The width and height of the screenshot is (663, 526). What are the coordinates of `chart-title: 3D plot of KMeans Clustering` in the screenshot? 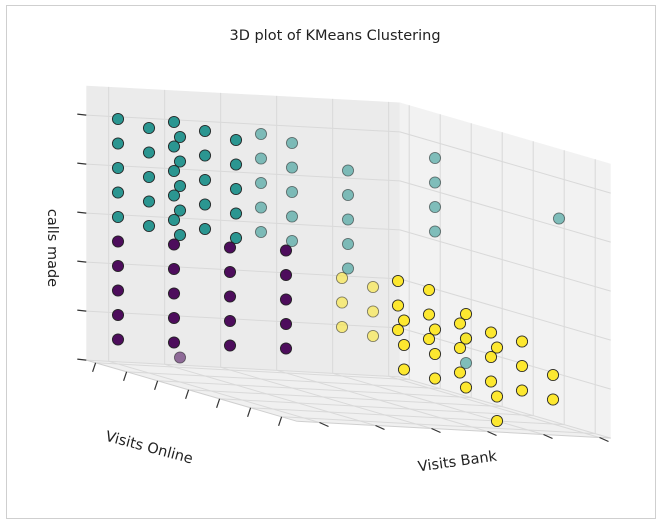 It's located at (334, 36).